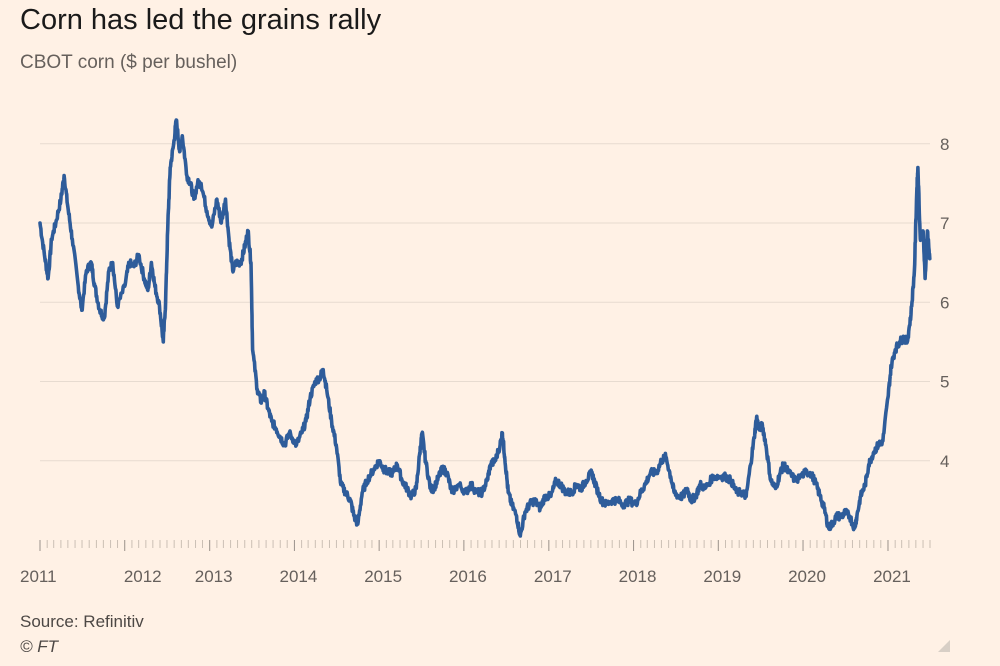 The width and height of the screenshot is (1000, 666). I want to click on chart-title: Corn has led the grains rally, so click(201, 20).